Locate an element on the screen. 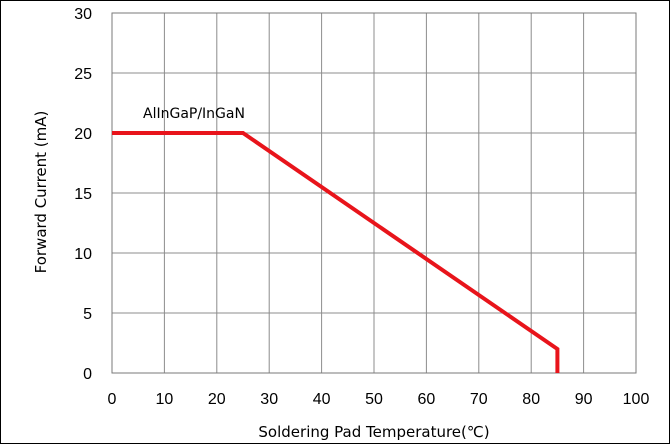  x-tick-label: 100 is located at coordinates (636, 399).